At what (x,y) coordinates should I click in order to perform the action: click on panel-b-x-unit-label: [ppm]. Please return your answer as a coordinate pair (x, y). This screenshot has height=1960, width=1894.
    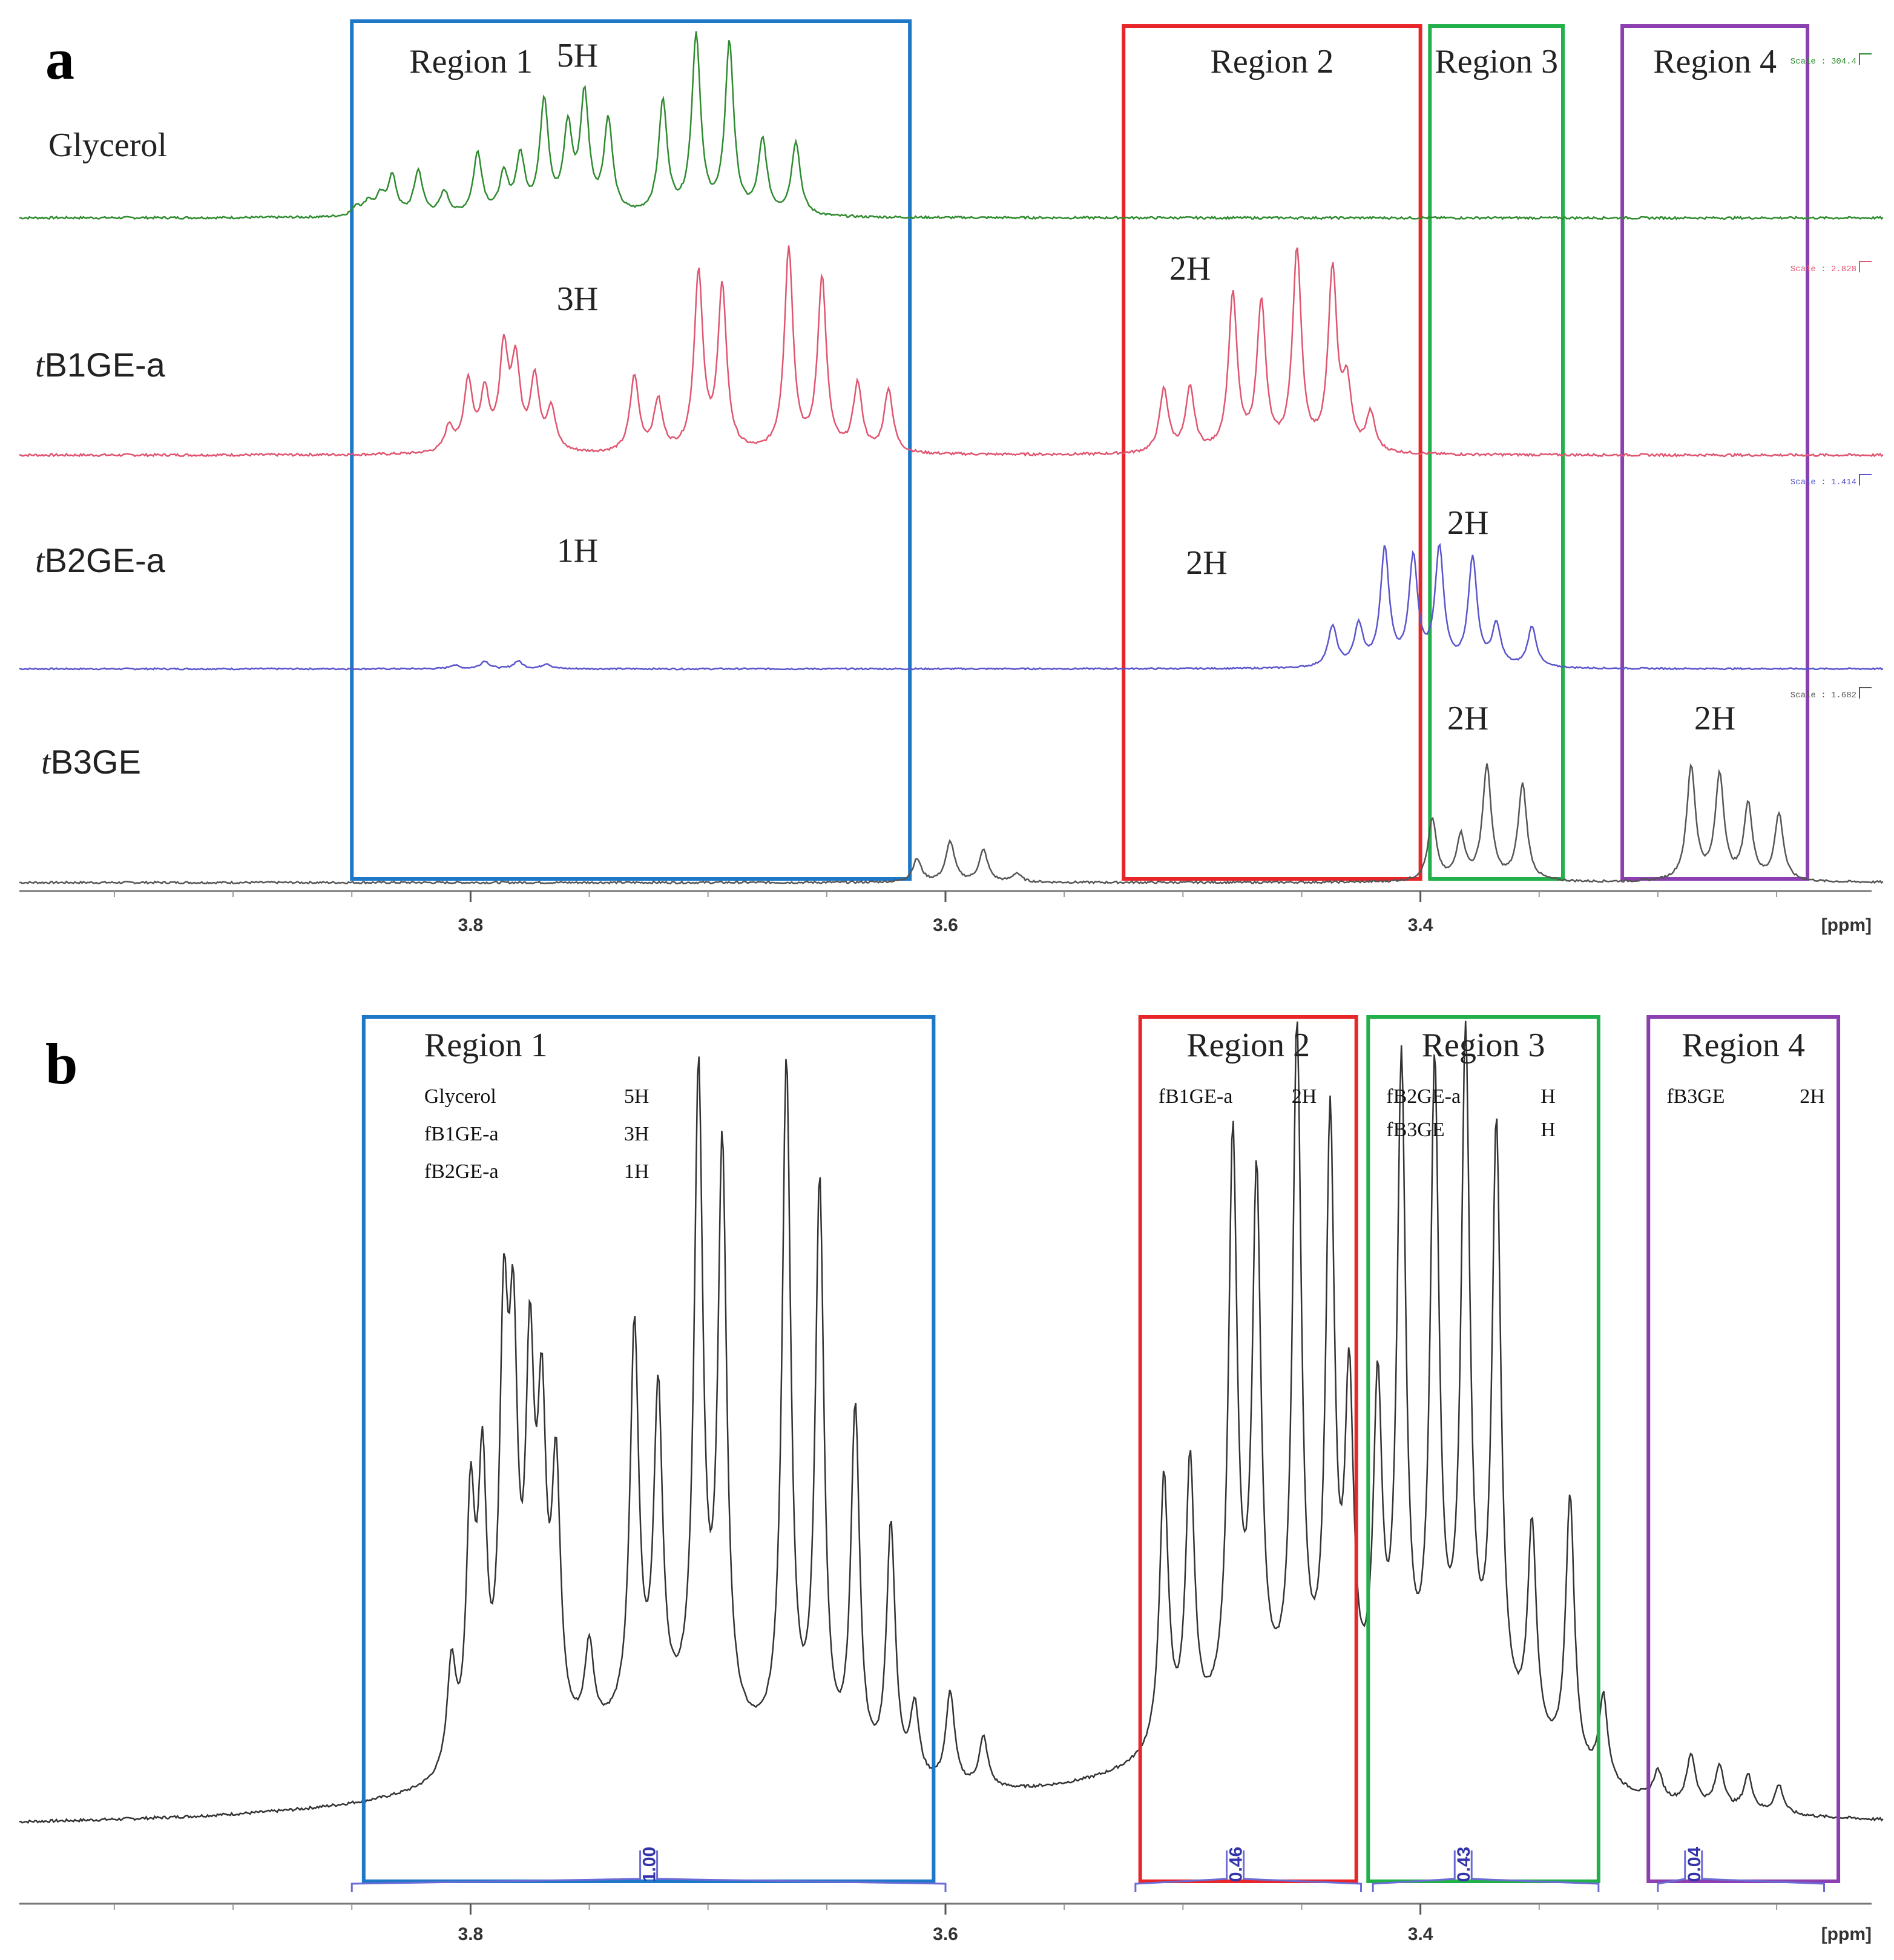
    Looking at the image, I should click on (1847, 1934).